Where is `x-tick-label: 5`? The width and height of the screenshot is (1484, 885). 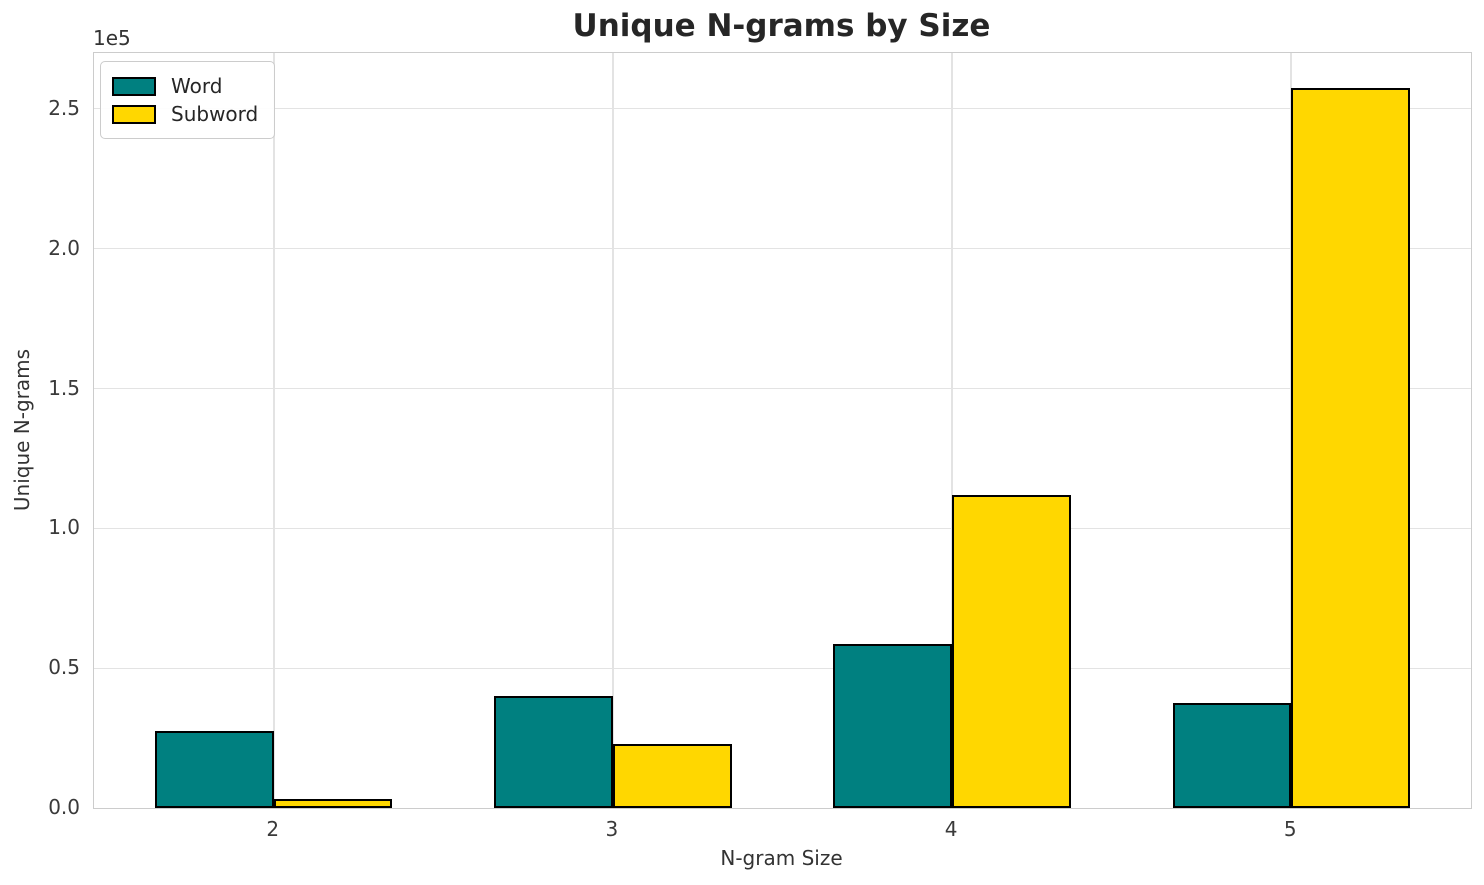 x-tick-label: 5 is located at coordinates (1290, 829).